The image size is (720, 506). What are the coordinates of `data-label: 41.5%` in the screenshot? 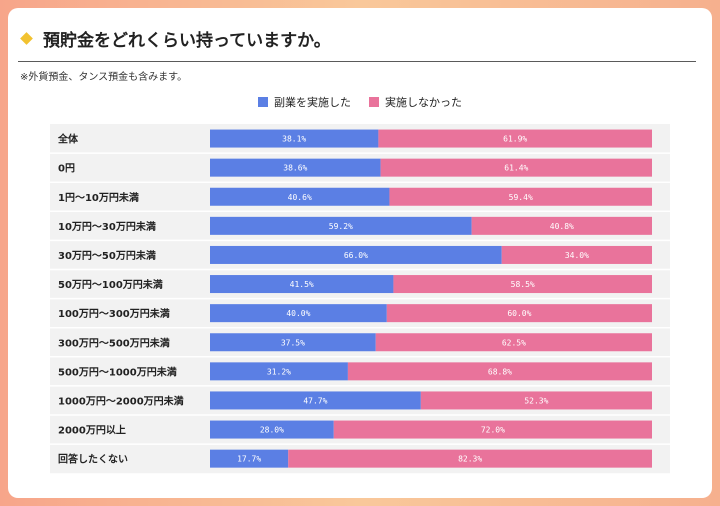 It's located at (302, 284).